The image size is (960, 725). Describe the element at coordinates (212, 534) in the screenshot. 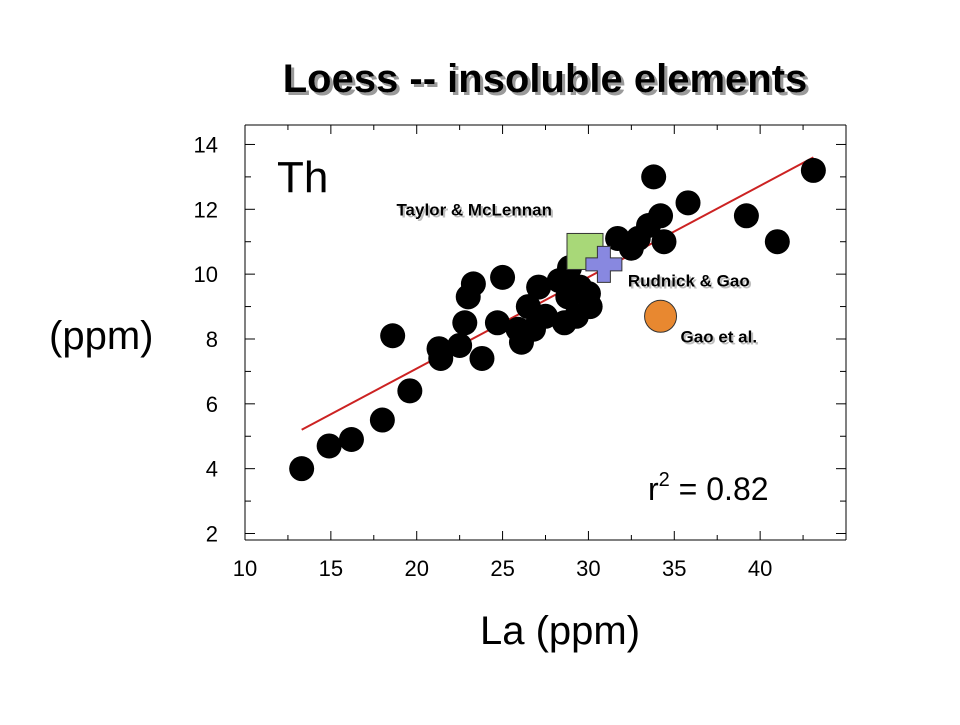

I see `y-tick-label: 2` at that location.